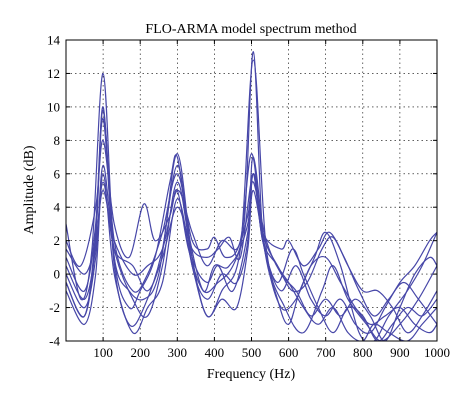 This screenshot has width=474, height=400. What do you see at coordinates (57, 207) in the screenshot?
I see `y-tick-label: 4` at bounding box center [57, 207].